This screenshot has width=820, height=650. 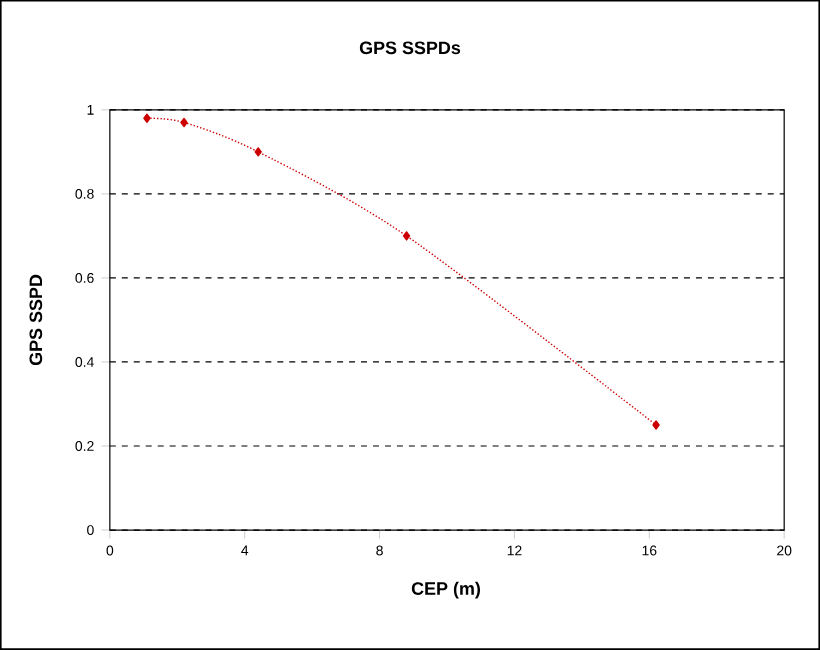 What do you see at coordinates (36, 320) in the screenshot?
I see `y-axis-title: GPS SSPD` at bounding box center [36, 320].